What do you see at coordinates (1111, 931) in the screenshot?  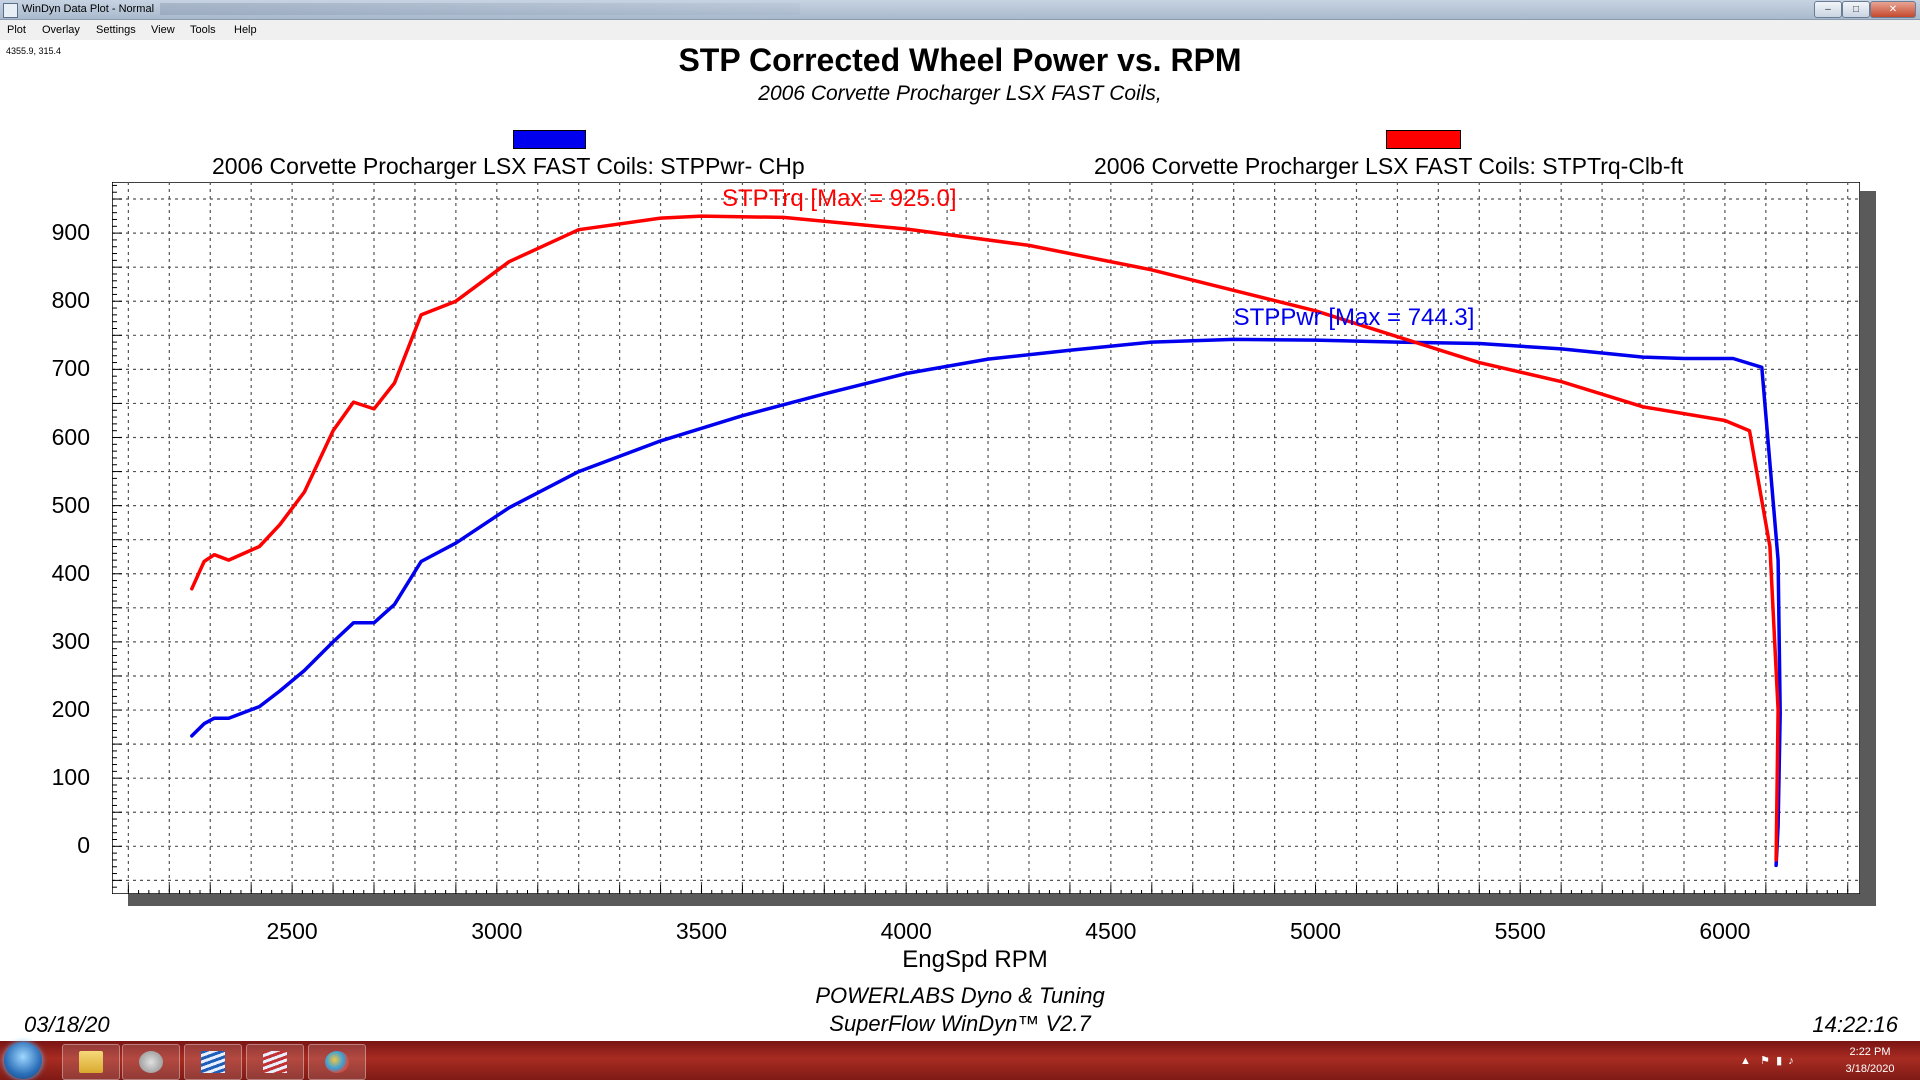 I see `x-tick-label: 4500` at bounding box center [1111, 931].